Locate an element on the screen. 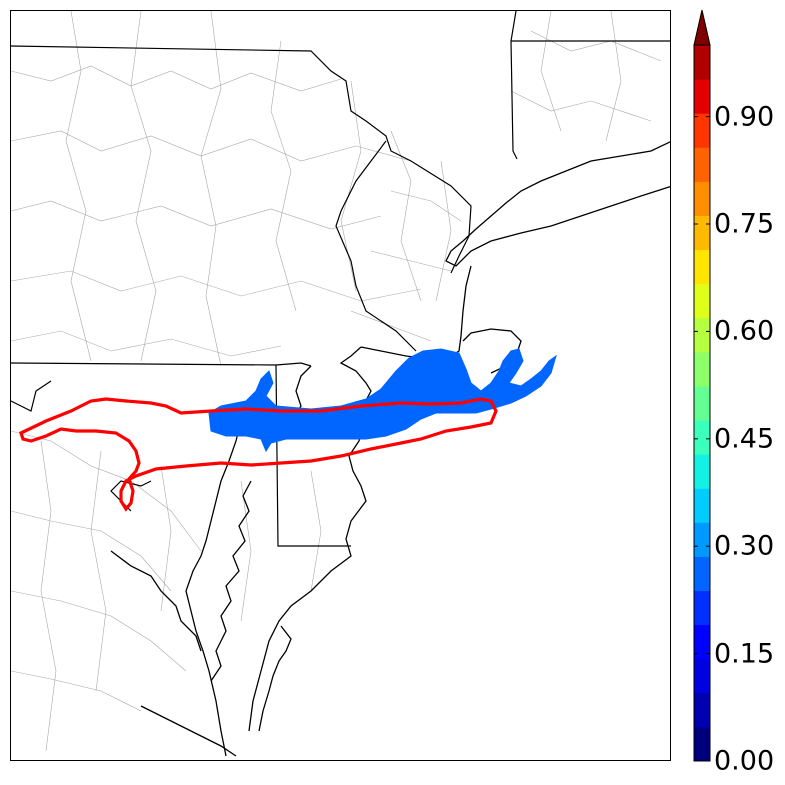 This screenshot has width=785, height=785. colorbar-ticks is located at coordinates (702, 439).